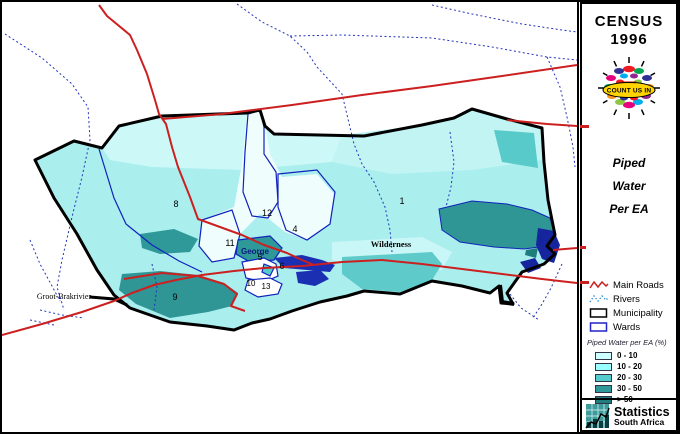 Image resolution: width=680 pixels, height=434 pixels. I want to click on patch-30-50-center, so click(169, 241).